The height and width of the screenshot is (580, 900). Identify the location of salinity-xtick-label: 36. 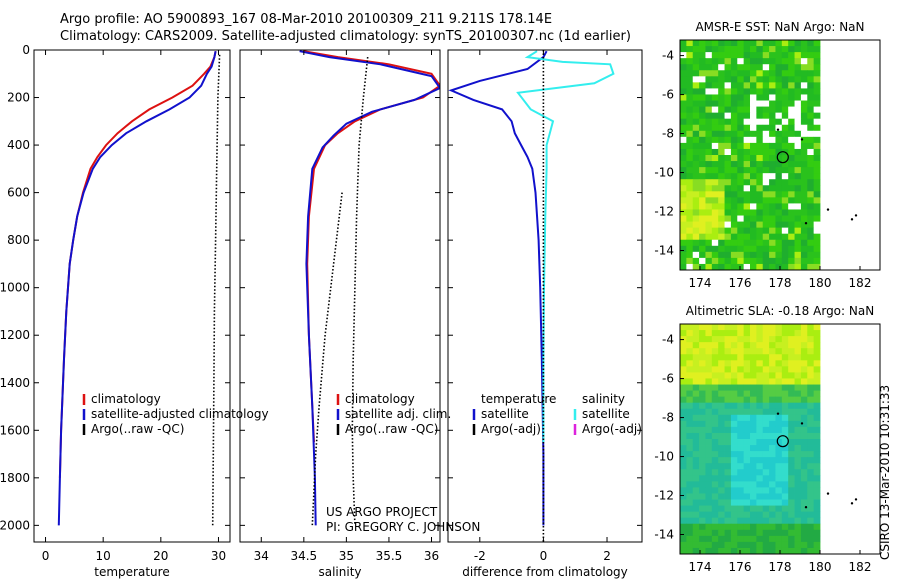
(431, 556).